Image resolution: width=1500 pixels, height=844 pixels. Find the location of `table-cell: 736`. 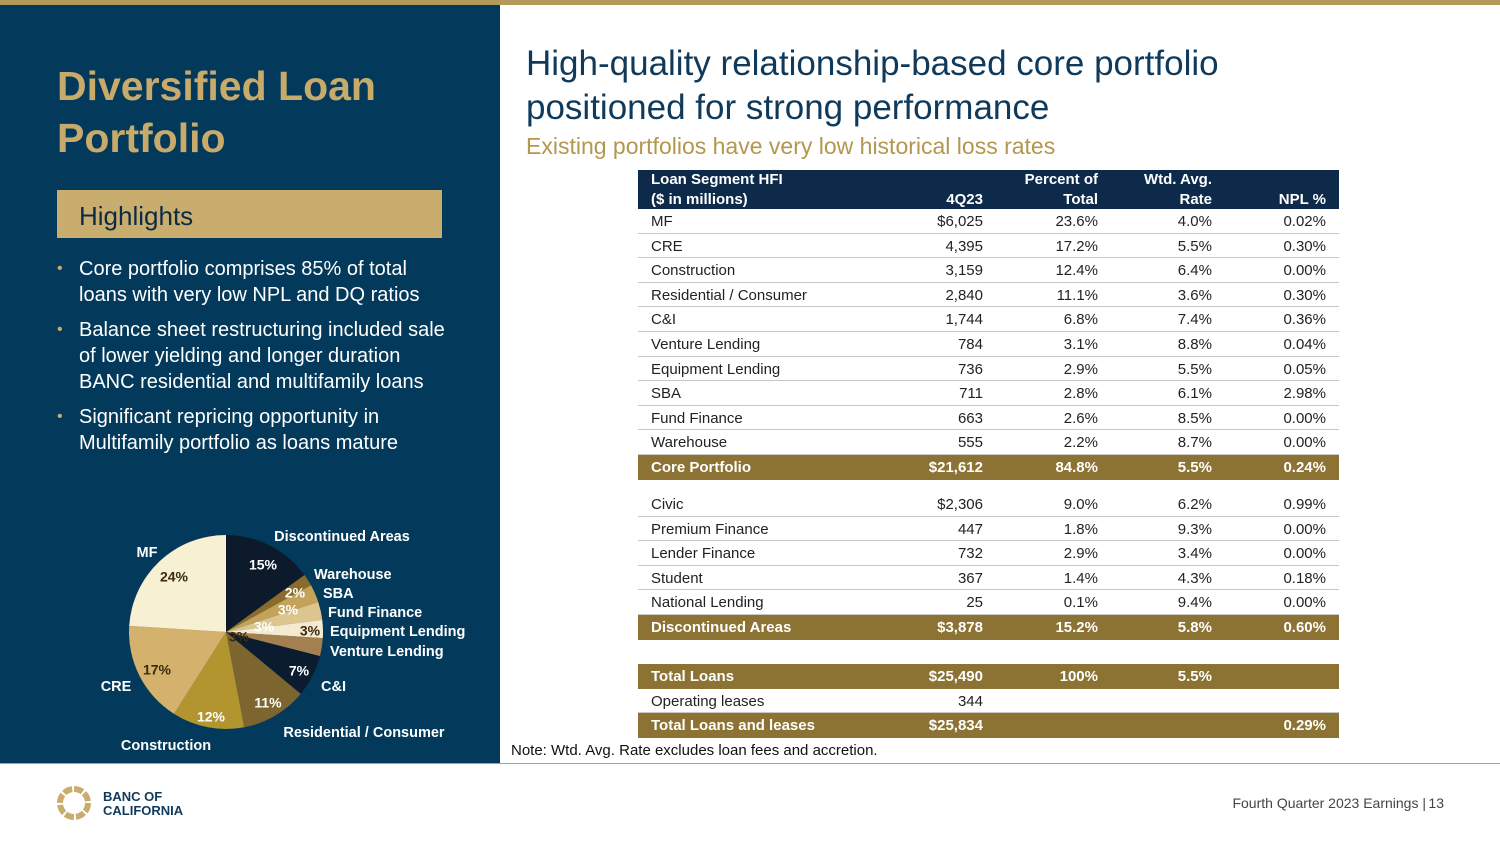

table-cell: 736 is located at coordinates (970, 369).